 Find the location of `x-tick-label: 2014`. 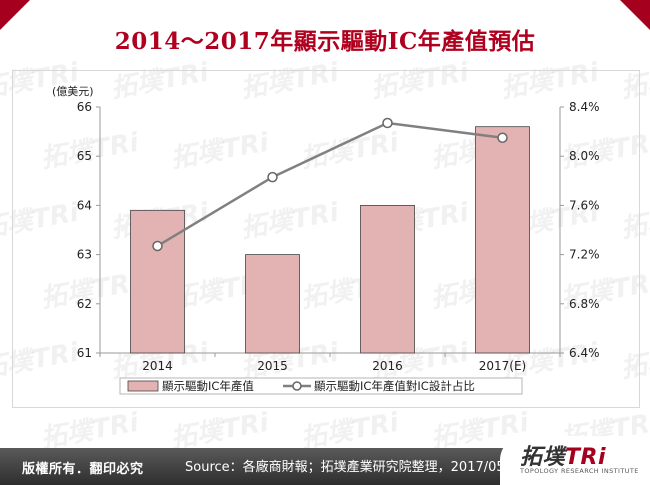

x-tick-label: 2014 is located at coordinates (157, 366).